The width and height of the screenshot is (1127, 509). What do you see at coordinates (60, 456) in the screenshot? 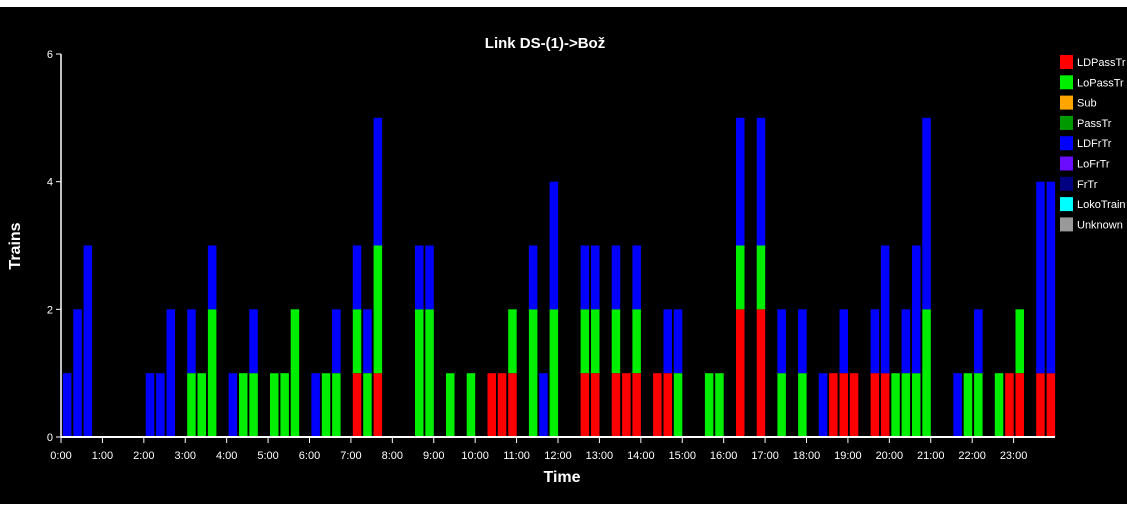
I see `x-tick-label: 0:00` at bounding box center [60, 456].